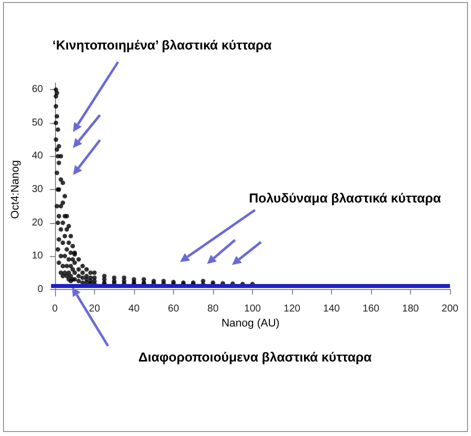  I want to click on y-tick-label: 0, so click(40, 289).